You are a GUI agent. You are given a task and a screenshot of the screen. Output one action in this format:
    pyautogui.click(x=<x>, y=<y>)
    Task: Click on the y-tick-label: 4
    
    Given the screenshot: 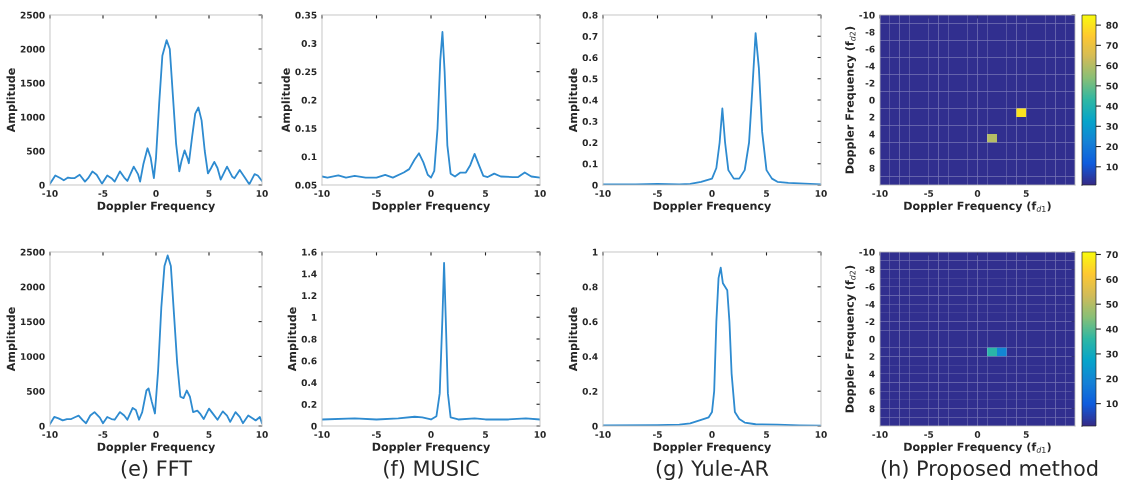 What is the action you would take?
    pyautogui.click(x=872, y=134)
    